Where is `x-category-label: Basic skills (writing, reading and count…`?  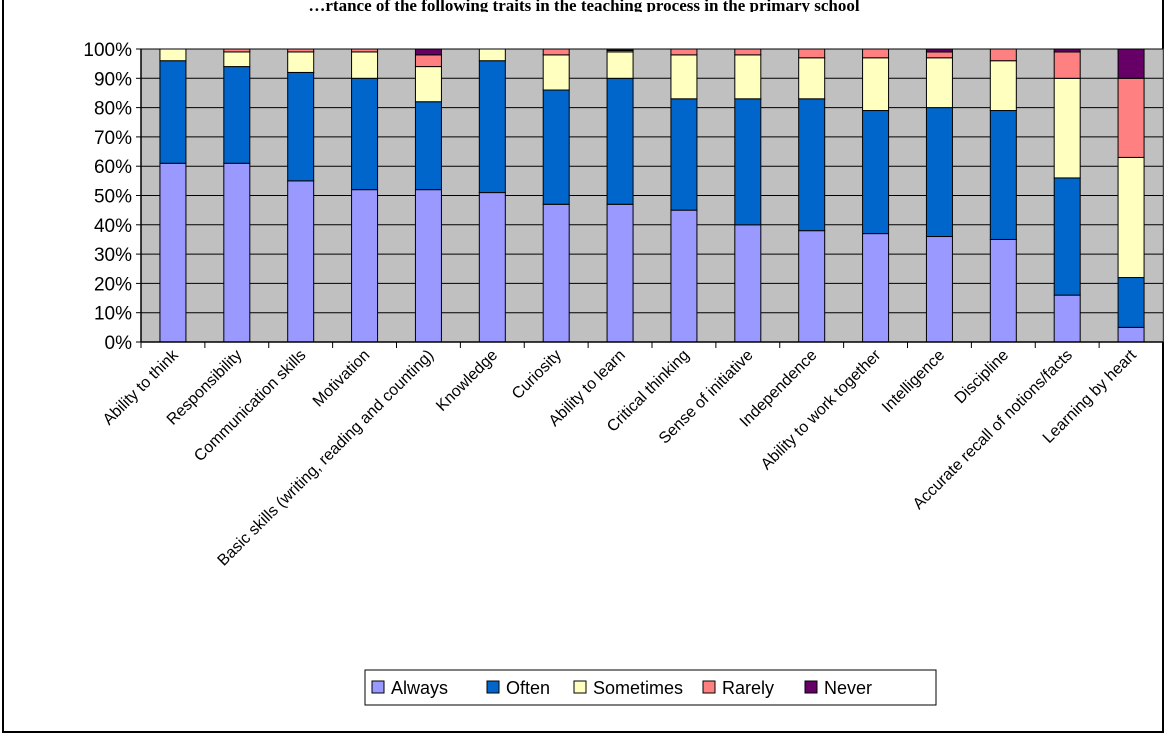 x-category-label: Basic skills (writing, reading and count… is located at coordinates (326, 458).